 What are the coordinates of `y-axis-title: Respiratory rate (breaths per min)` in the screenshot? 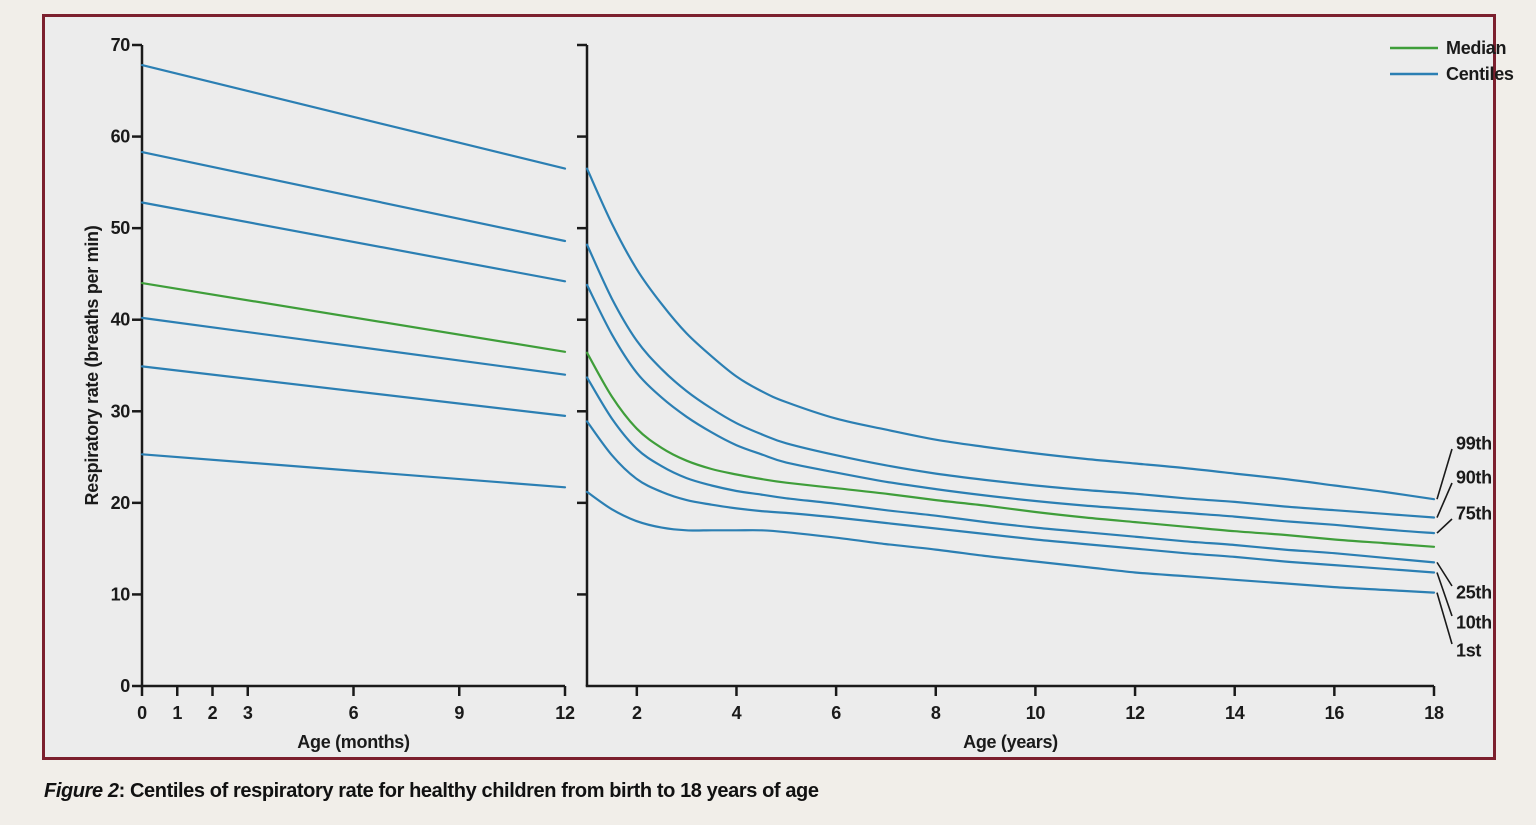 It's located at (92, 365).